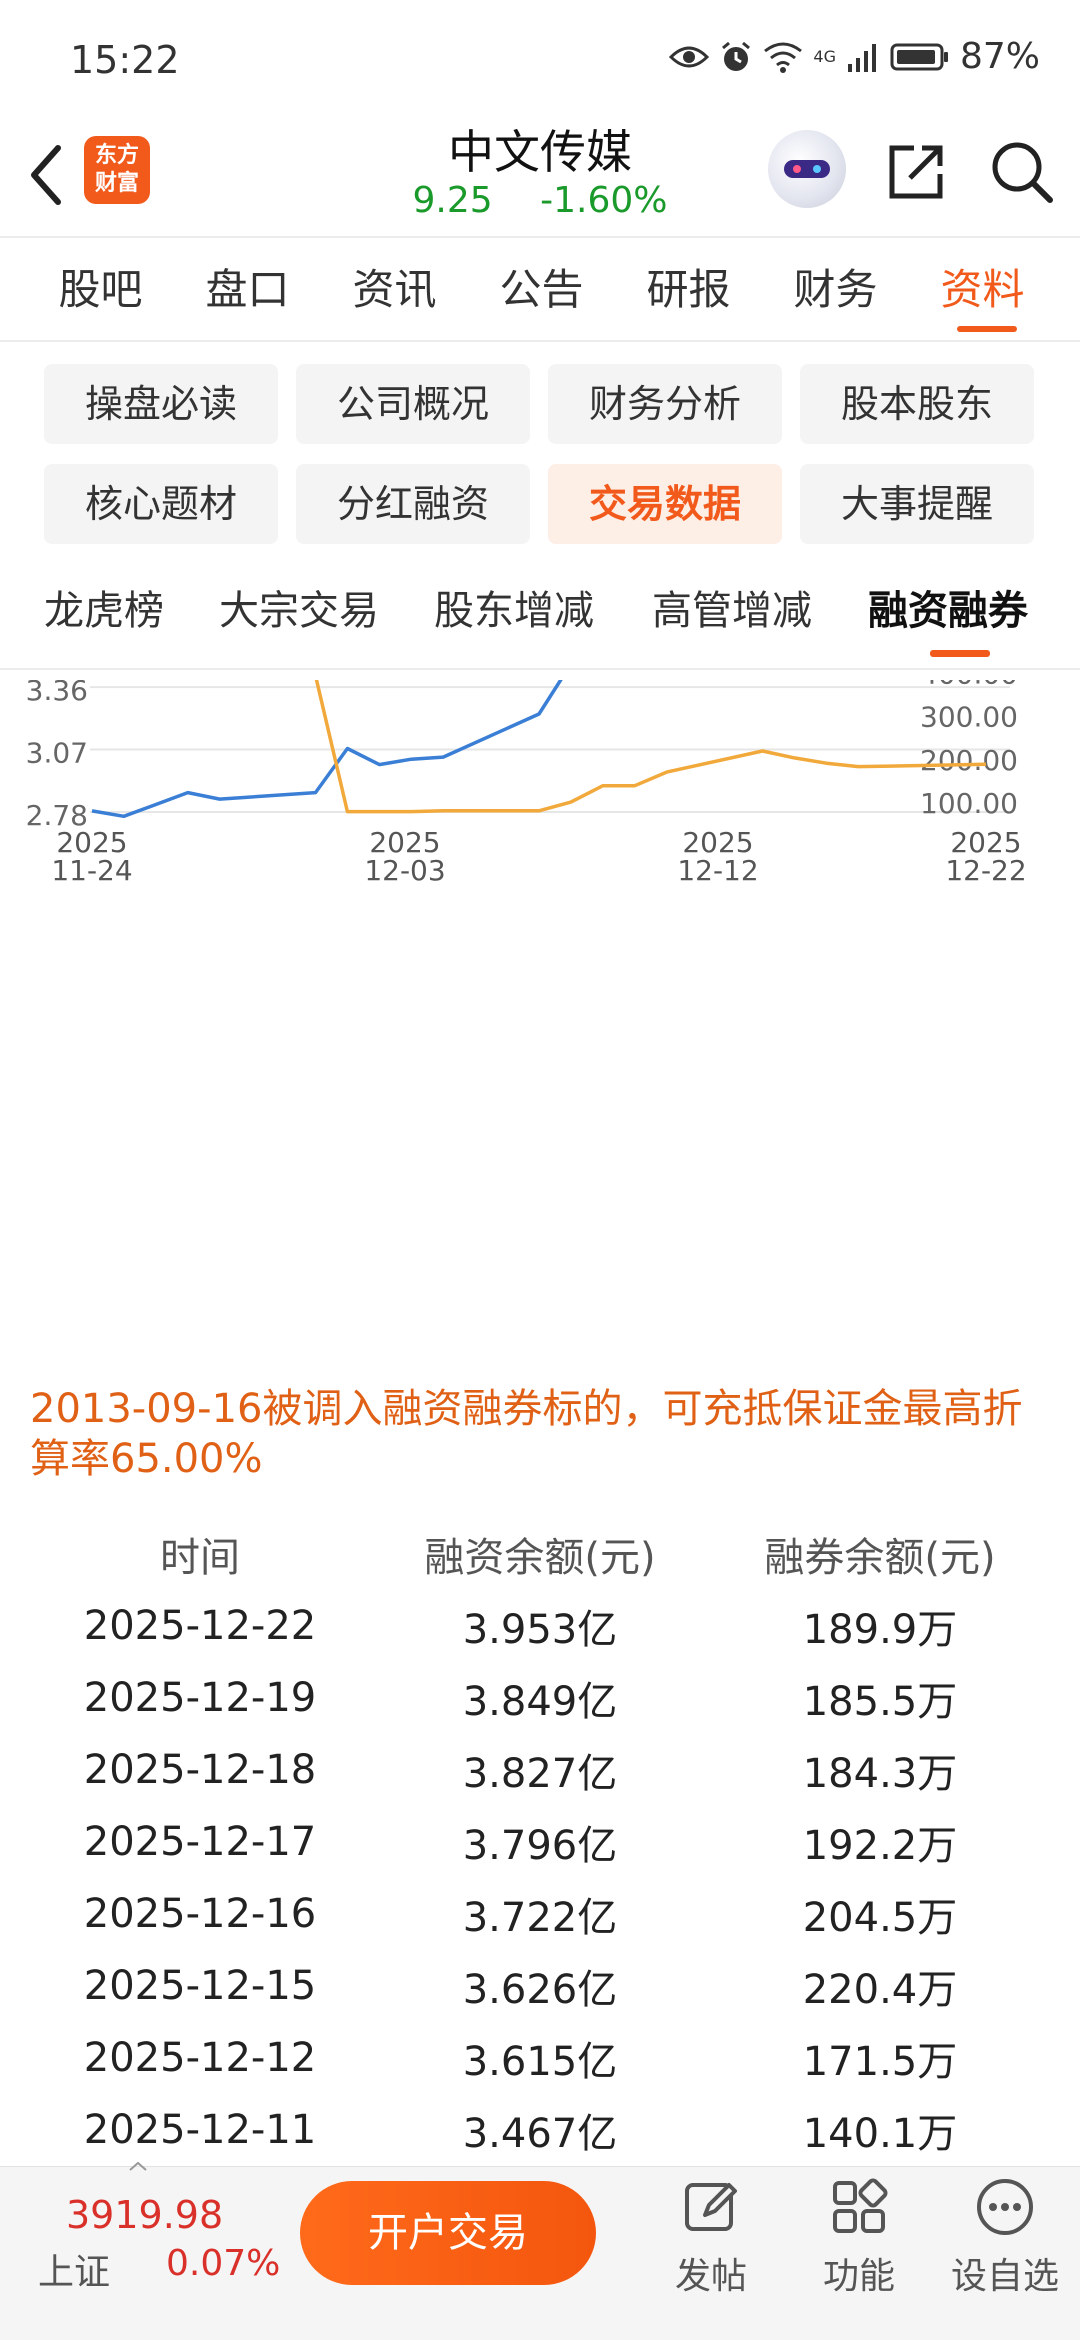 The width and height of the screenshot is (1080, 2340). Describe the element at coordinates (57, 753) in the screenshot. I see `left-axis-tick: 3.07` at that location.